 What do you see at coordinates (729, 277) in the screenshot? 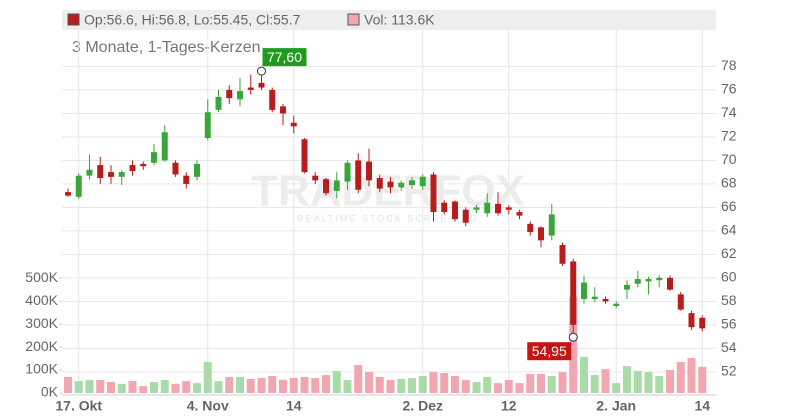
I see `y-tick-label: 60` at bounding box center [729, 277].